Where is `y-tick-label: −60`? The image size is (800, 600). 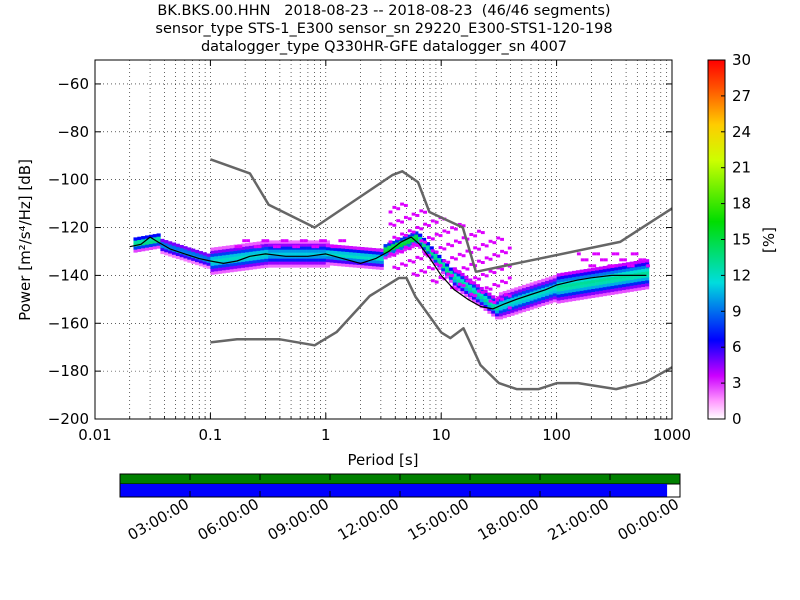 y-tick-label: −60 is located at coordinates (73, 84).